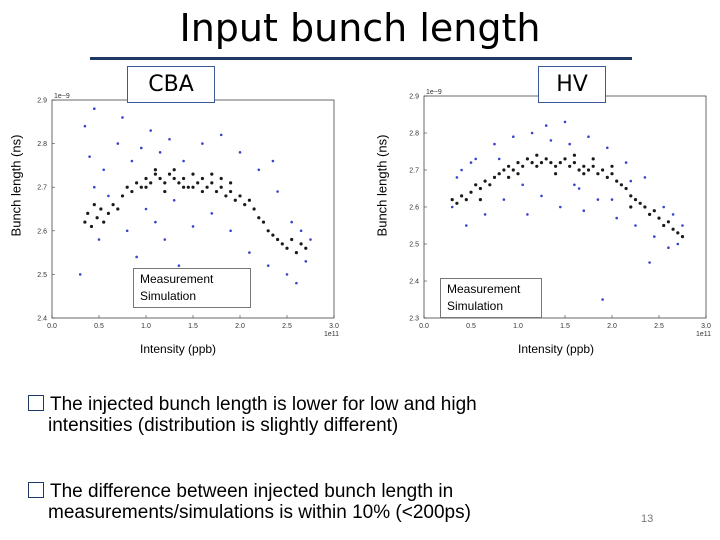 The image size is (720, 540). What do you see at coordinates (414, 245) in the screenshot?
I see `y-tick-label: 2.5` at bounding box center [414, 245].